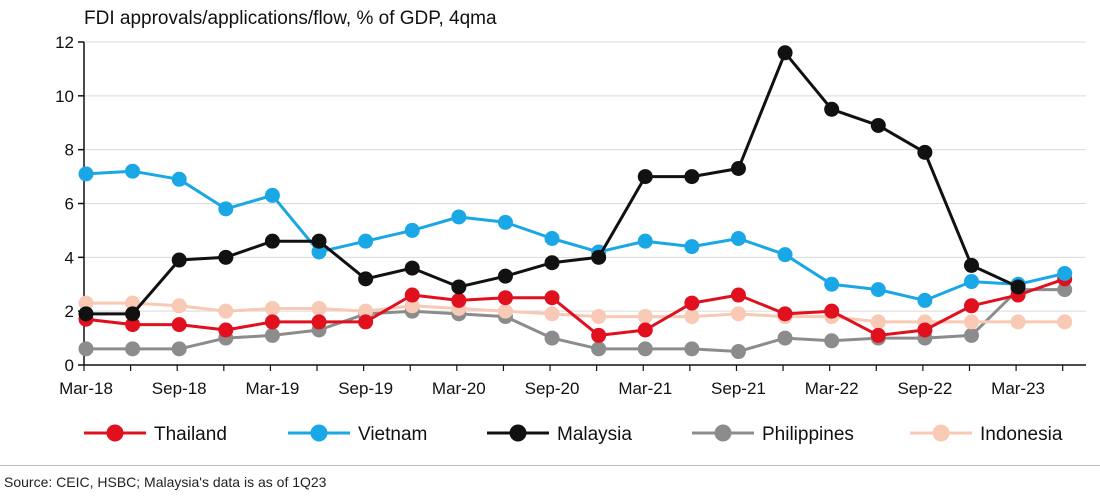 The height and width of the screenshot is (496, 1100). I want to click on x-tick-label: Mar-20, so click(459, 388).